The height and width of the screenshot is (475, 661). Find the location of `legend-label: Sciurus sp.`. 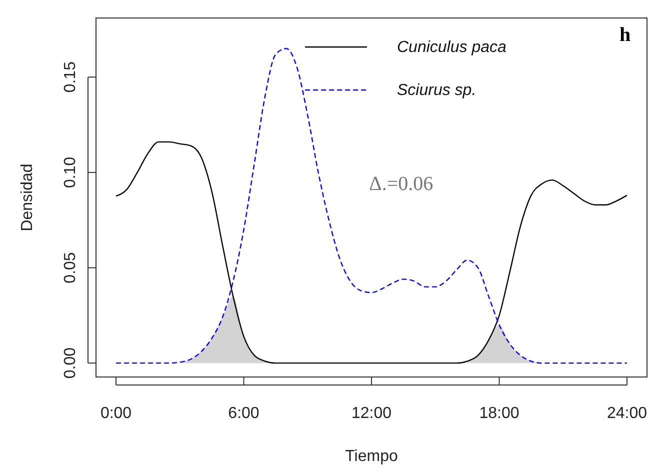

legend-label: Sciurus sp. is located at coordinates (436, 90).